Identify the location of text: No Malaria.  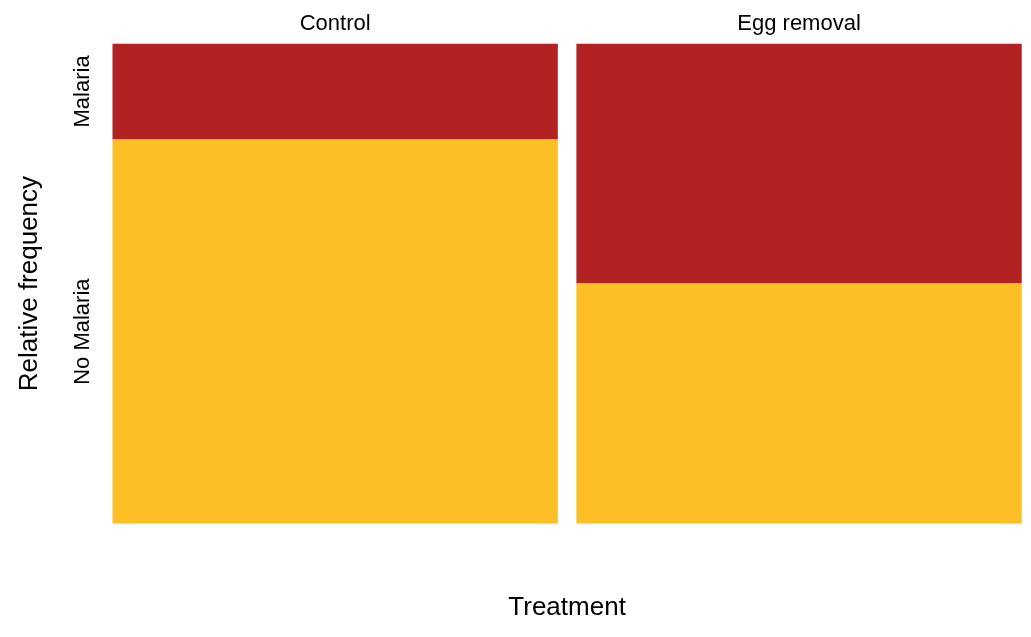
(82, 331).